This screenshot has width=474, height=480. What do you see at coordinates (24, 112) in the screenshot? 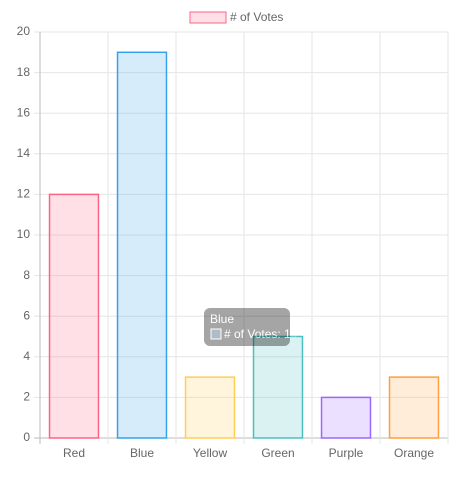
I see `y-tick-label: 16` at bounding box center [24, 112].